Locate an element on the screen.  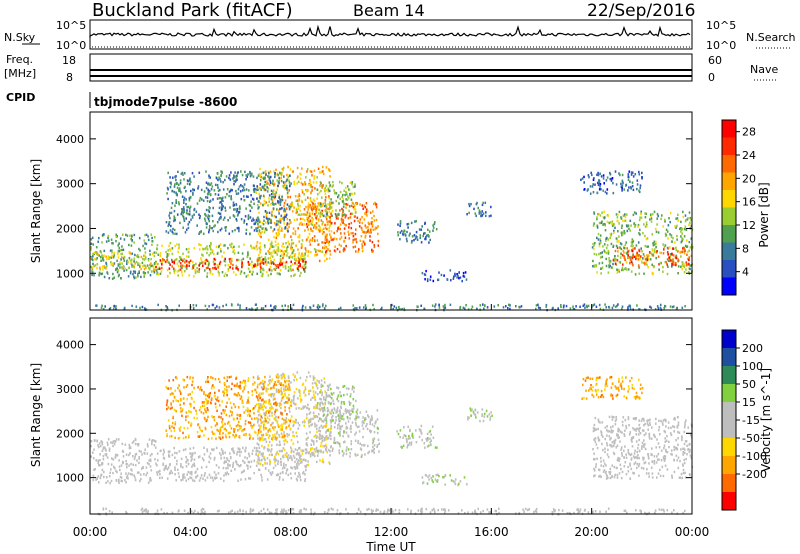
colorbar-tick-label: 20 is located at coordinates (749, 178).